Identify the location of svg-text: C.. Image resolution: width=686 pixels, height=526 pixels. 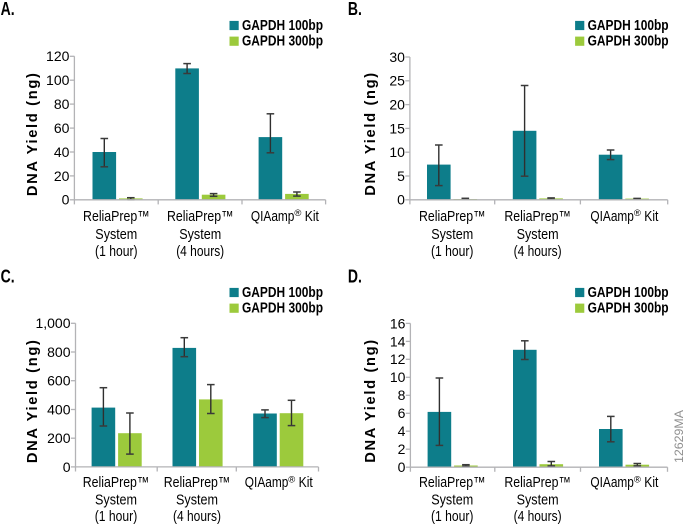
(8, 276).